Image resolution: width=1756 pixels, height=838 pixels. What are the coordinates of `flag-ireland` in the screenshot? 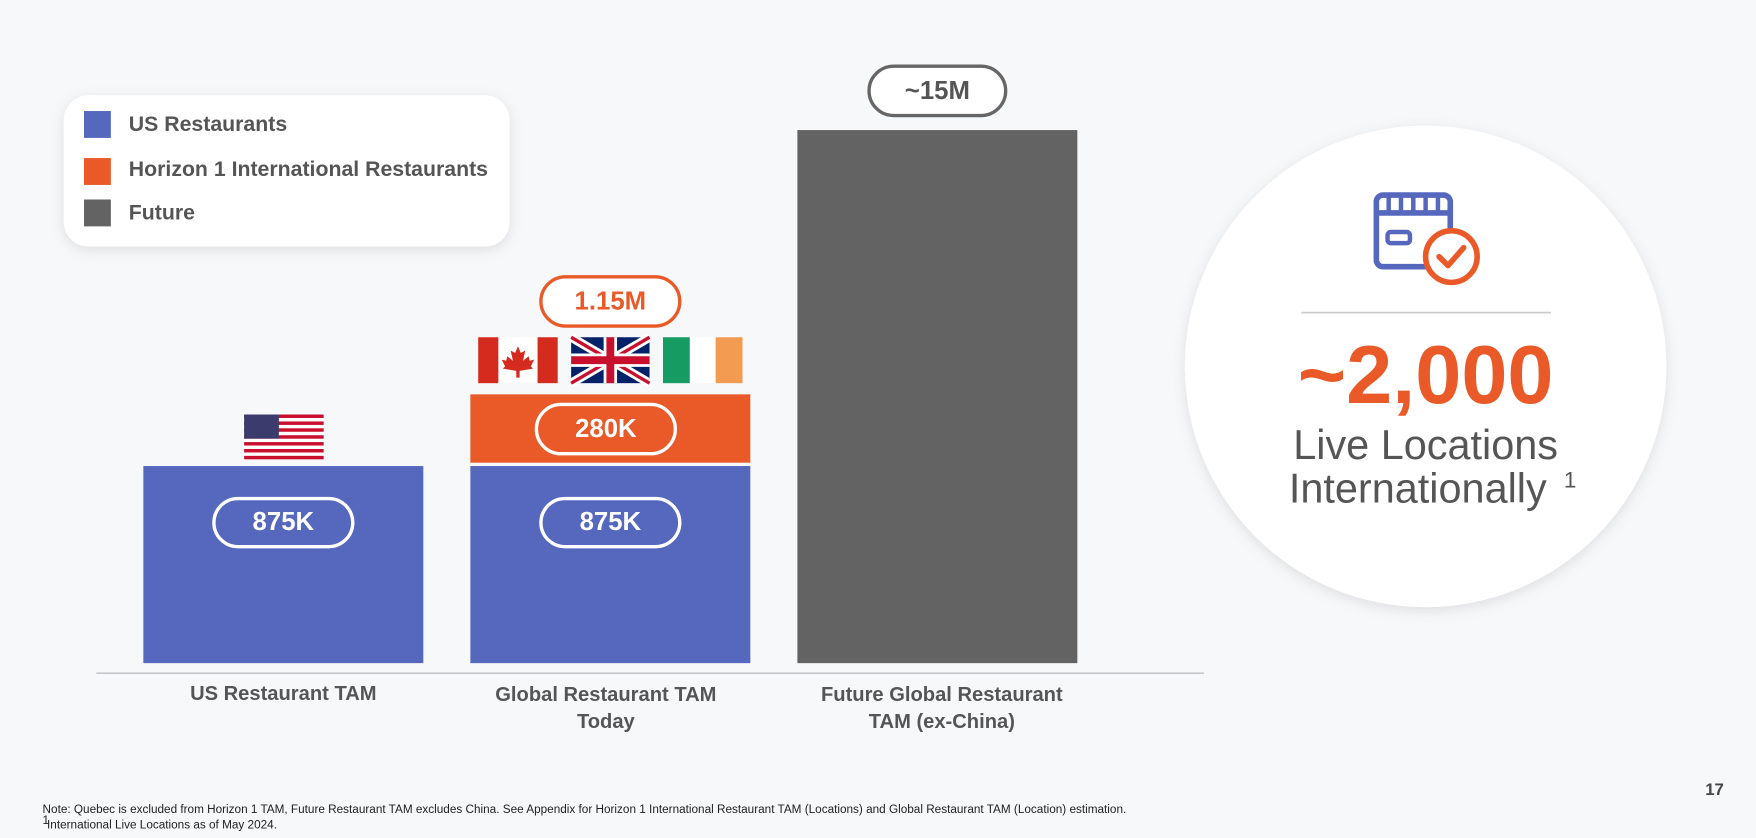 It's located at (702, 360).